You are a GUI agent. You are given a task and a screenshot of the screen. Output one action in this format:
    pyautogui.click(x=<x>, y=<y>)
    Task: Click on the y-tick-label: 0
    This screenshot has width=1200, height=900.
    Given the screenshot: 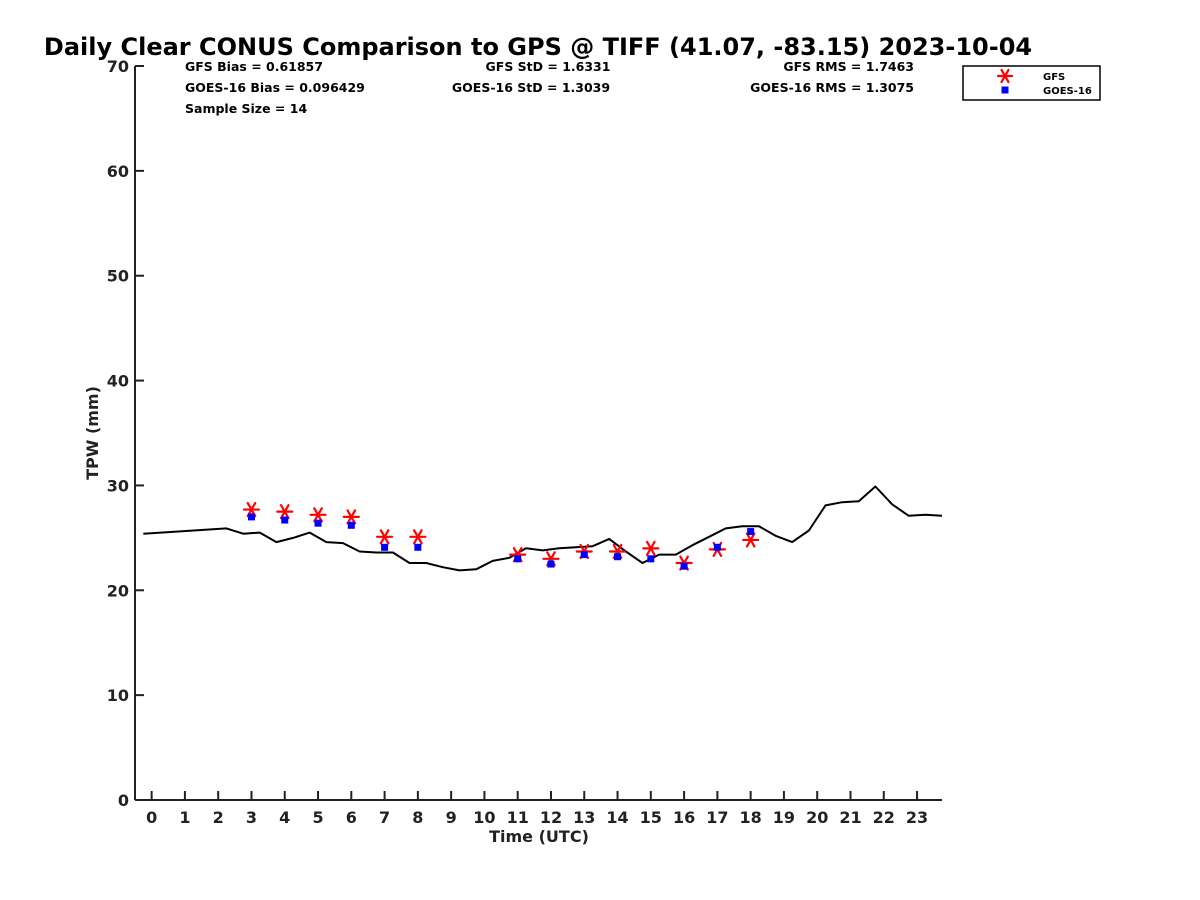 What is the action you would take?
    pyautogui.click(x=123, y=800)
    